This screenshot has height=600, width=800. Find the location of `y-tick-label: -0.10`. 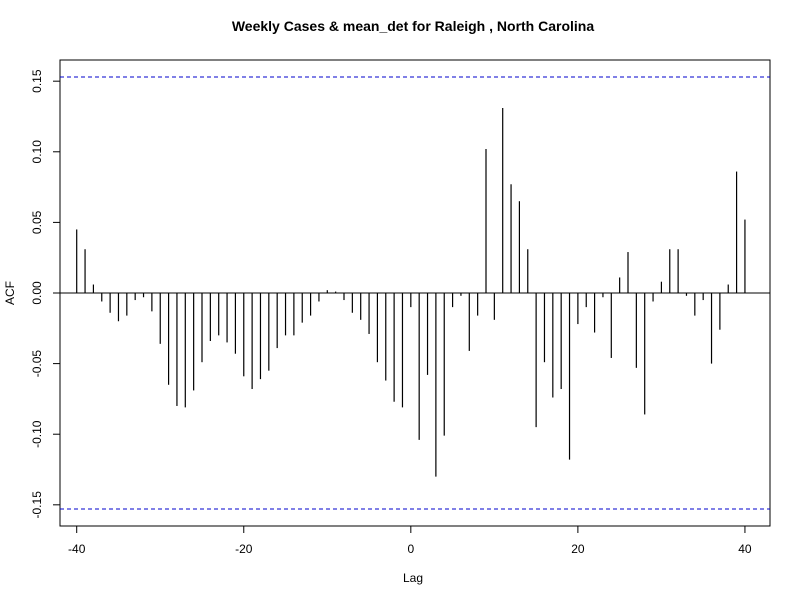

y-tick-label: -0.10 is located at coordinates (37, 434).